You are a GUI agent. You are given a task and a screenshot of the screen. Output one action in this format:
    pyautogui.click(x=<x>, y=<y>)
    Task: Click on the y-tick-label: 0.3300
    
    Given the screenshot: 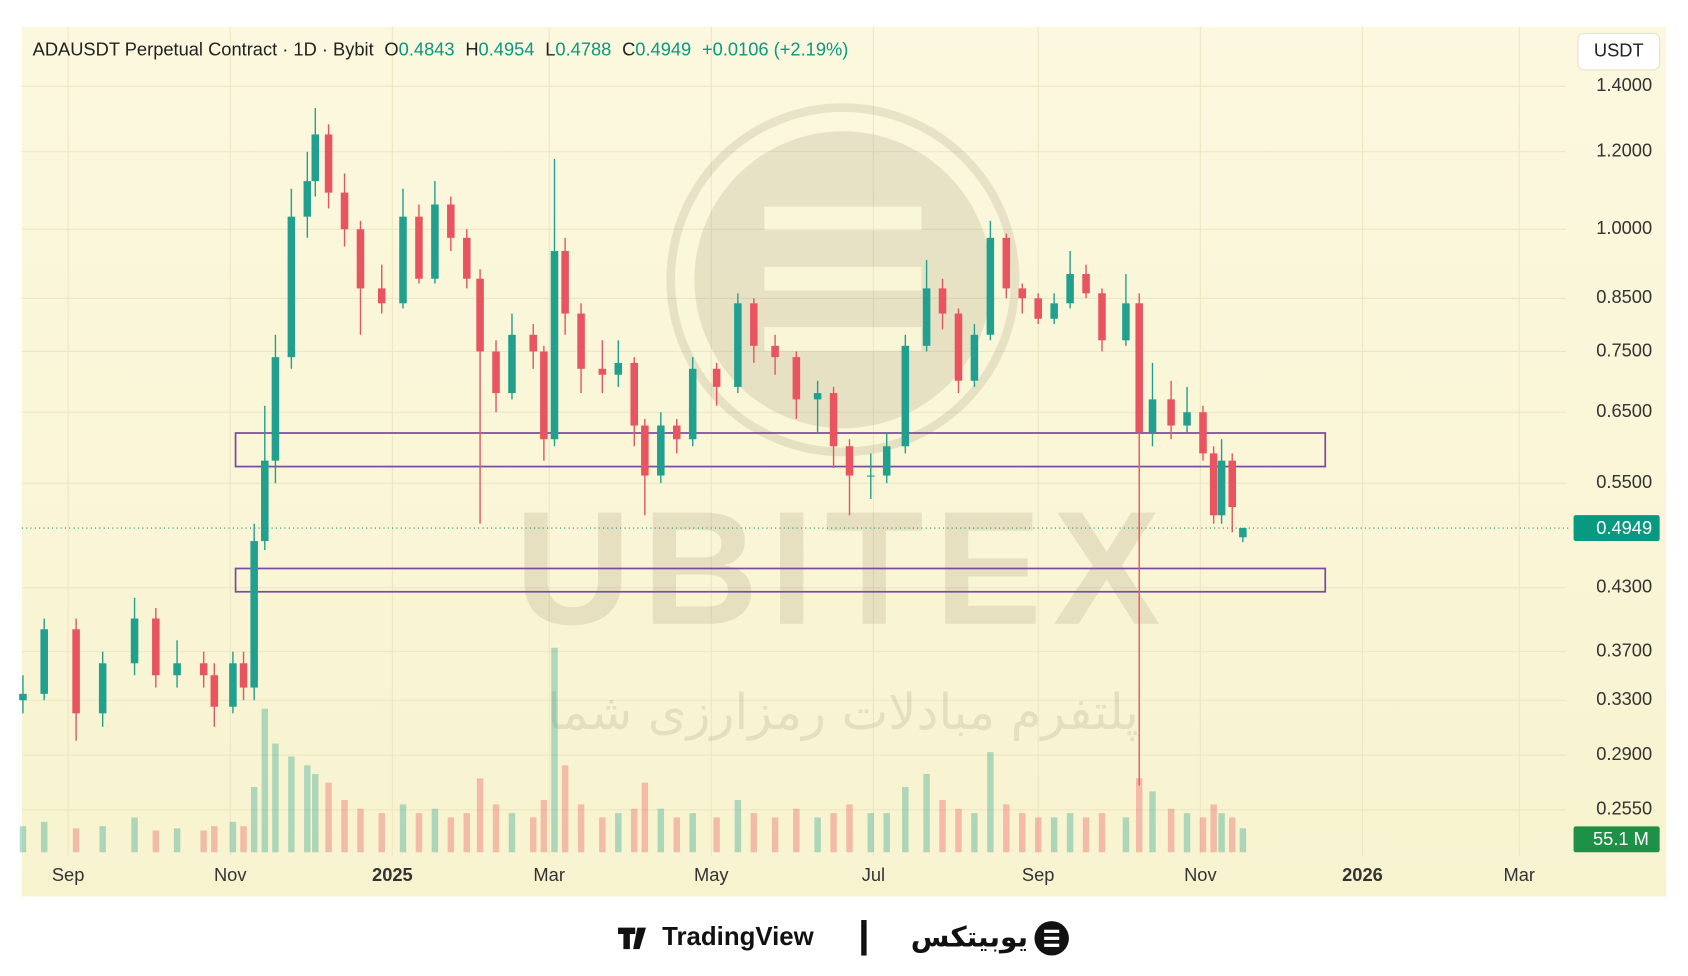 What is the action you would take?
    pyautogui.click(x=1624, y=698)
    